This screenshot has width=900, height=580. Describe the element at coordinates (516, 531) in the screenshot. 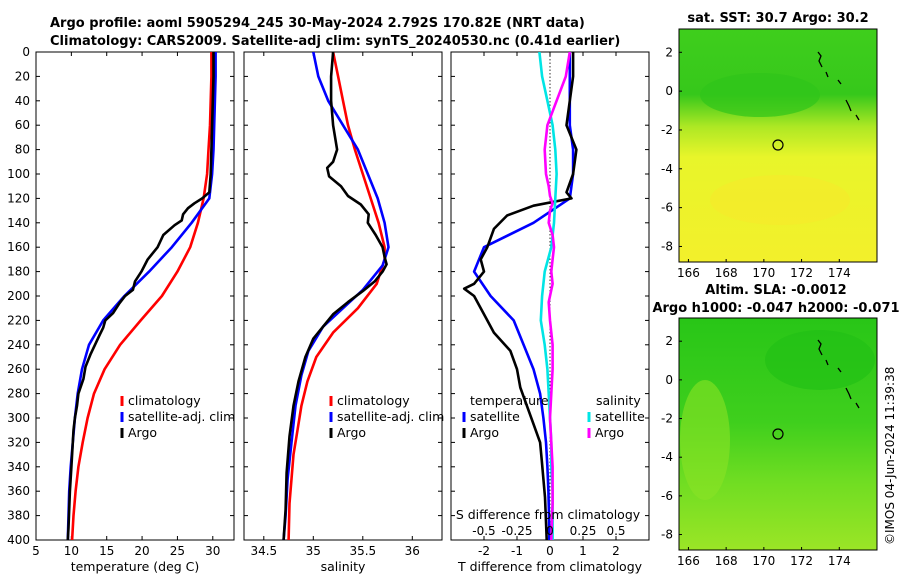

I see `difference-x2tick-label: -0.25` at that location.